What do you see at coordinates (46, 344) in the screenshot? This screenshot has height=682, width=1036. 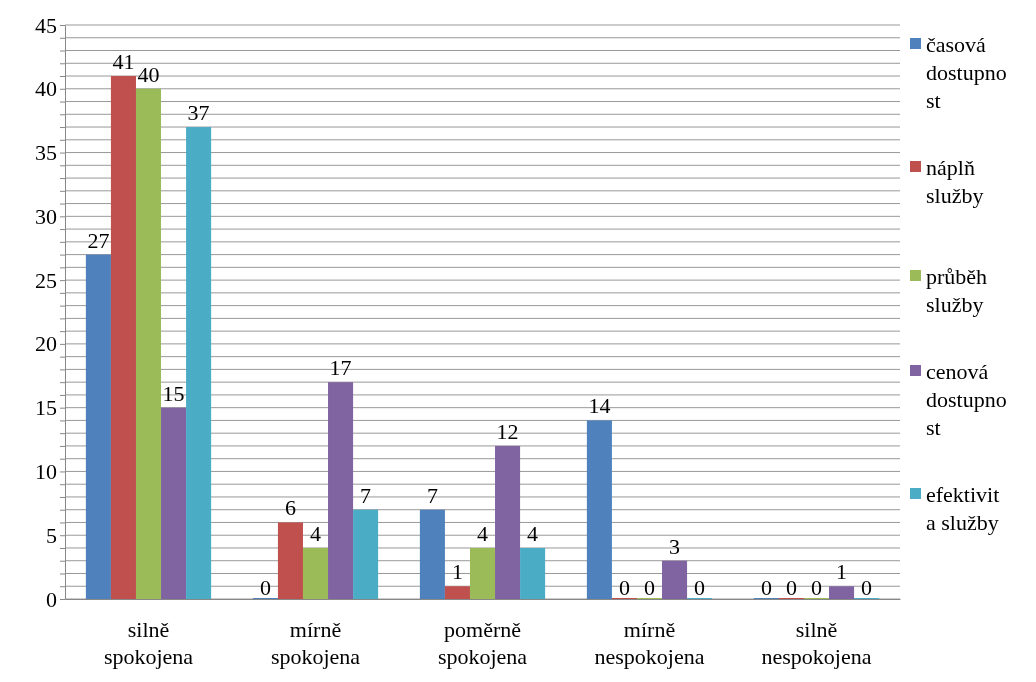 I see `y-tick-label: 20` at bounding box center [46, 344].